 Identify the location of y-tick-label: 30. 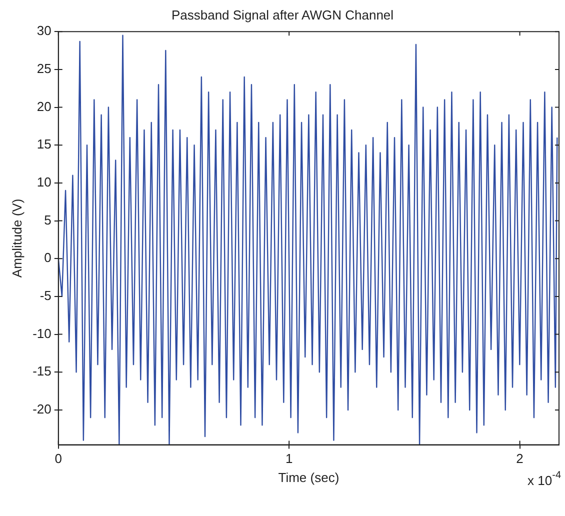
(44, 30).